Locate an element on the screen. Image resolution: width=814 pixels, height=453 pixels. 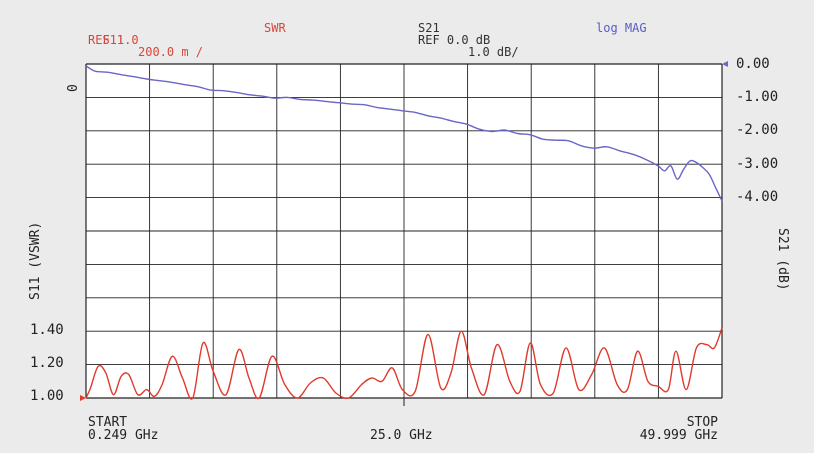
x-start-label: START is located at coordinates (108, 422).